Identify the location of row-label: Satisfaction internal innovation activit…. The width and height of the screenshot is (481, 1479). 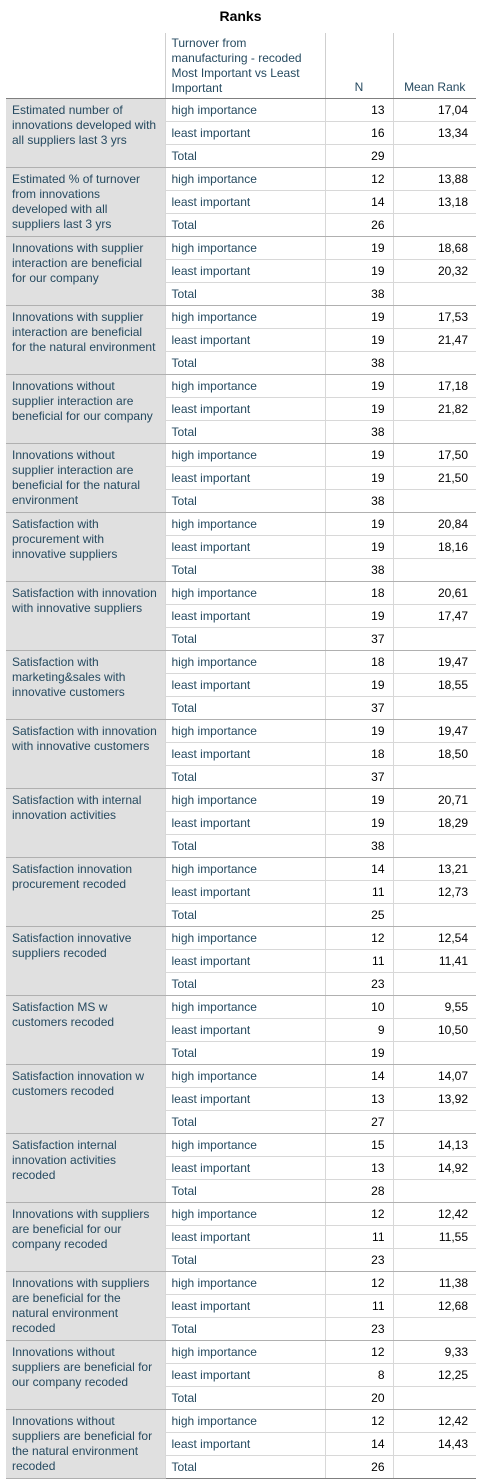
(85, 1168).